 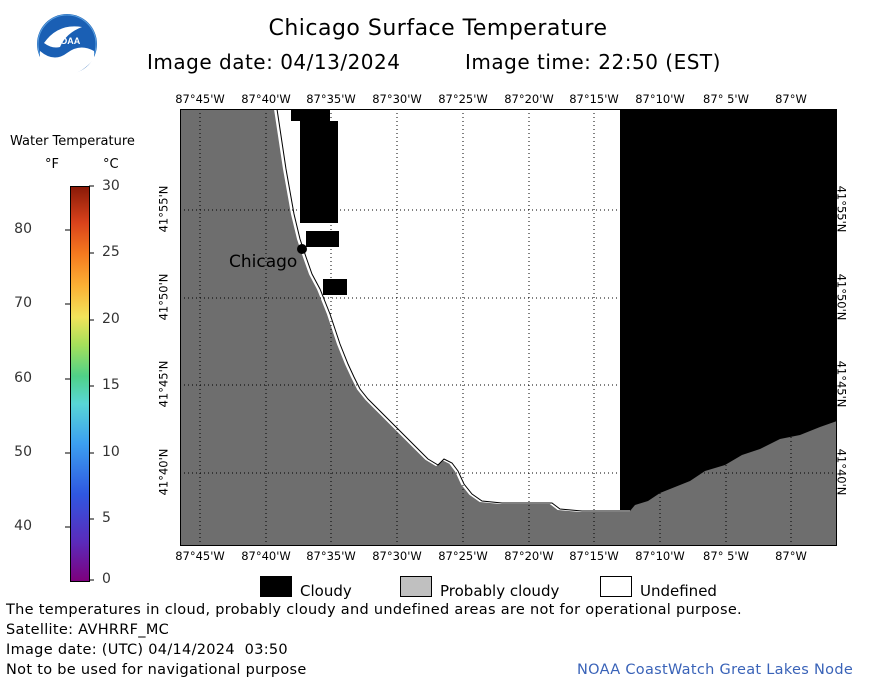 What do you see at coordinates (106, 518) in the screenshot?
I see `c-tick: 5` at bounding box center [106, 518].